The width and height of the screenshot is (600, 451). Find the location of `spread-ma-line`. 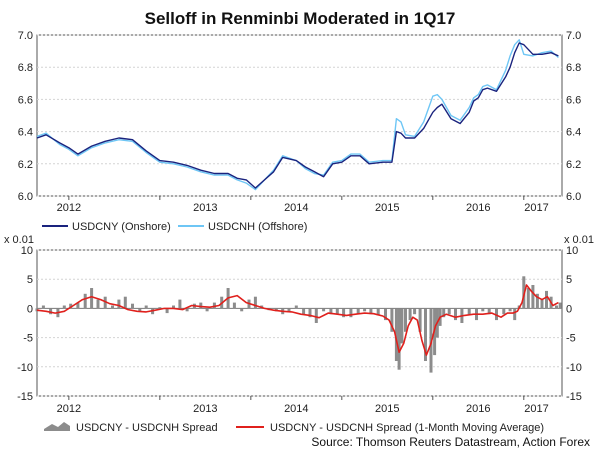

spread-ma-line is located at coordinates (297, 320).